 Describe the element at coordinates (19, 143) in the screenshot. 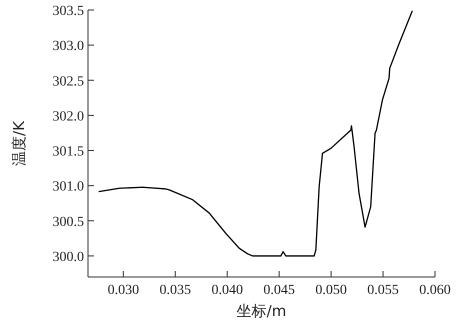

I see `y-axis-title: 温度/K` at that location.